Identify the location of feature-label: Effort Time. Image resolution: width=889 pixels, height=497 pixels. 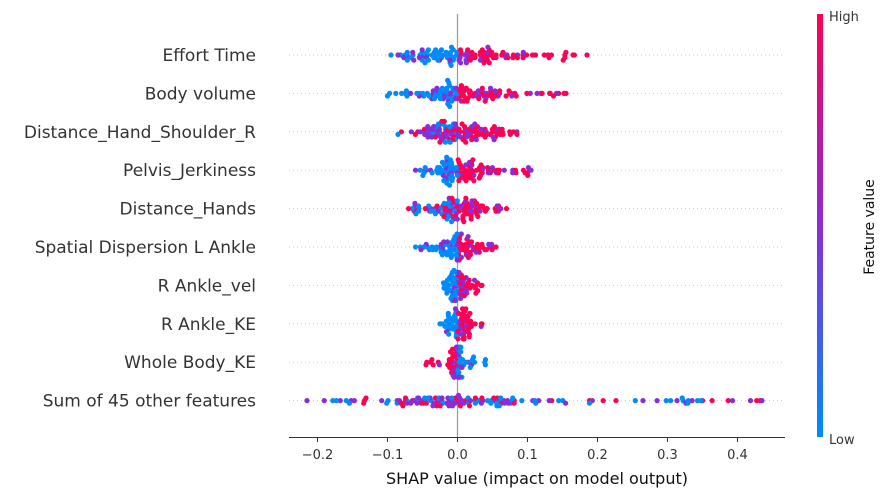
(209, 56).